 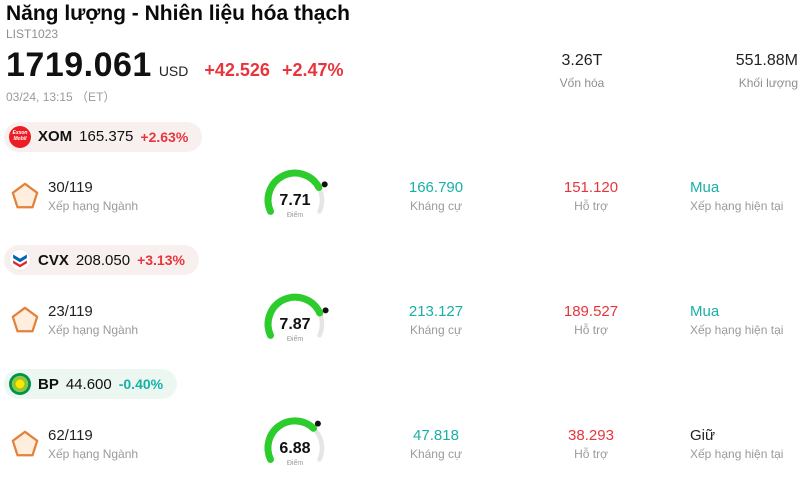 I want to click on support-cell: 151.120 Hỗ trợ, so click(x=591, y=196).